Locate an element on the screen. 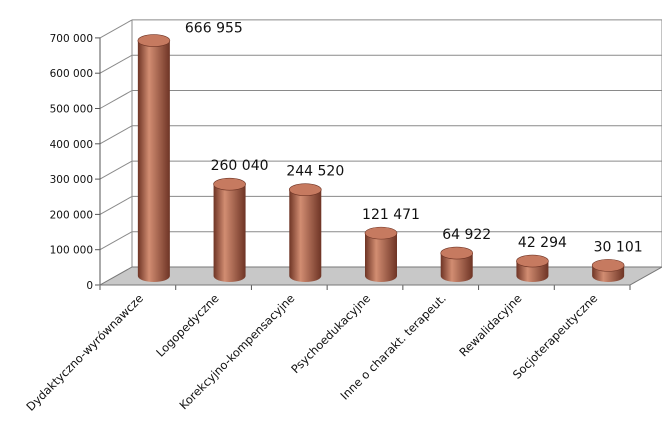  y-tick-label: 400 000 is located at coordinates (71, 145).